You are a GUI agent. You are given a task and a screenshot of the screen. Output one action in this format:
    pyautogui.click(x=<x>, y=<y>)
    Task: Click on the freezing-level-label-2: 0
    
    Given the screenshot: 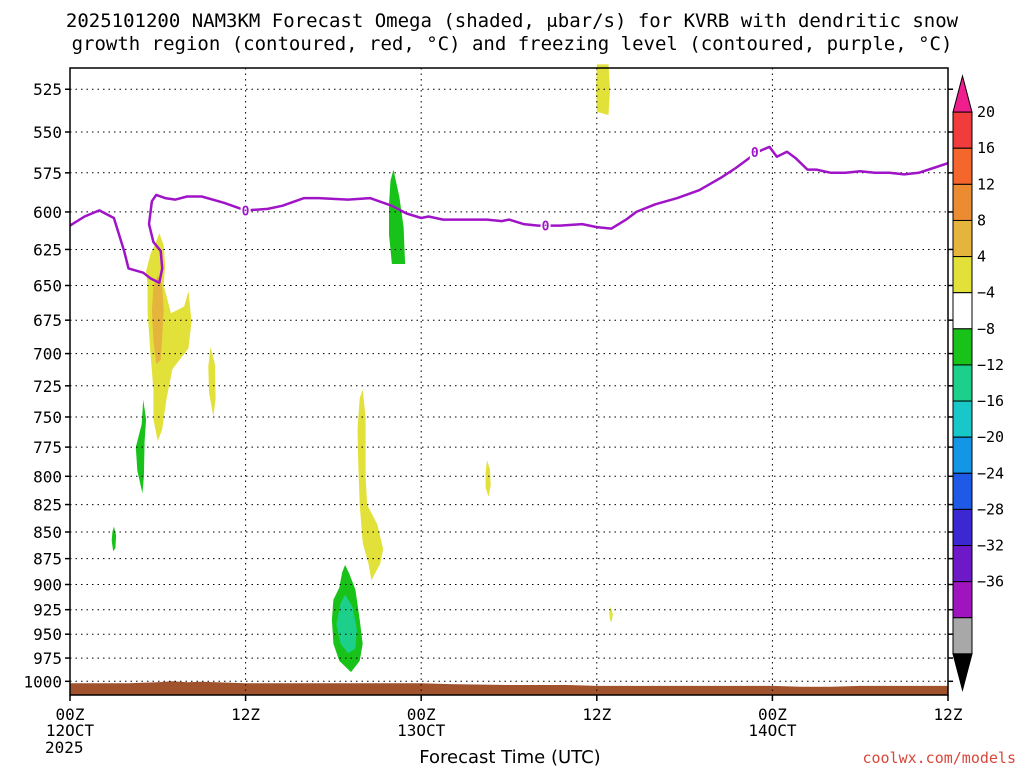 What is the action you would take?
    pyautogui.click(x=755, y=153)
    